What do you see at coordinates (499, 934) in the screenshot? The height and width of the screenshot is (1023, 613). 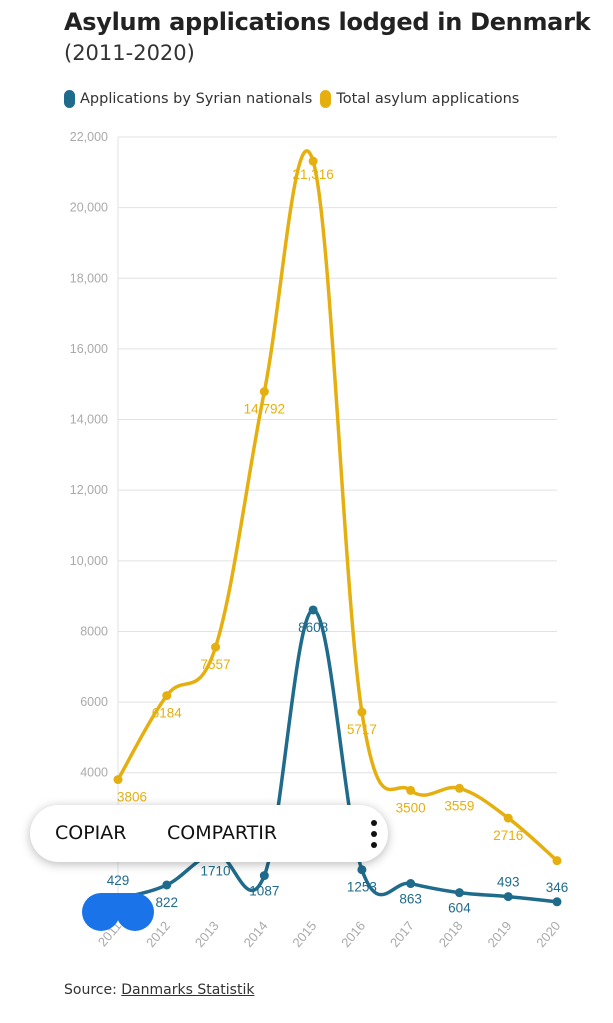 I see `x-tick-label: 2019` at bounding box center [499, 934].